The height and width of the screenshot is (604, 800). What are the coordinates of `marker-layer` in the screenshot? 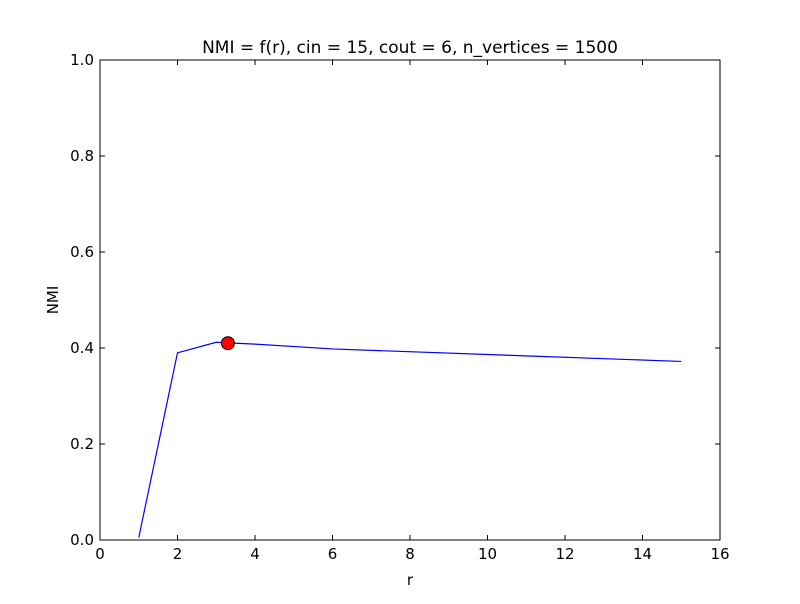 It's located at (227, 343).